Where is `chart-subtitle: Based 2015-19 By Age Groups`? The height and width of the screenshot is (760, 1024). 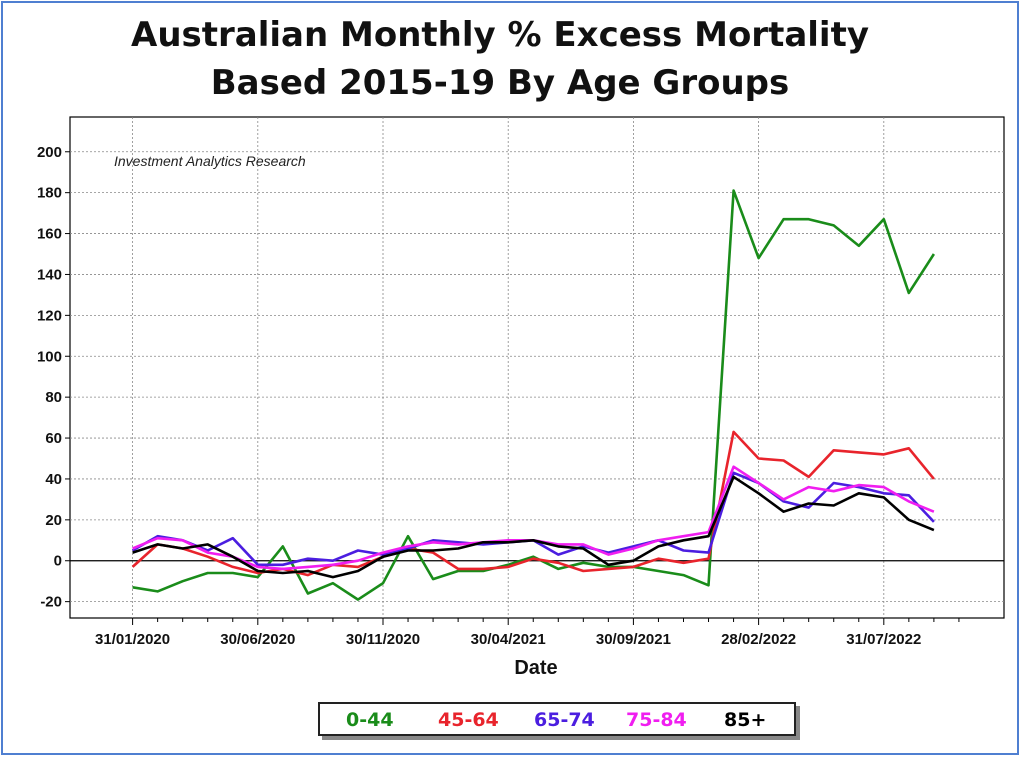 chart-subtitle: Based 2015-19 By Age Groups is located at coordinates (500, 83).